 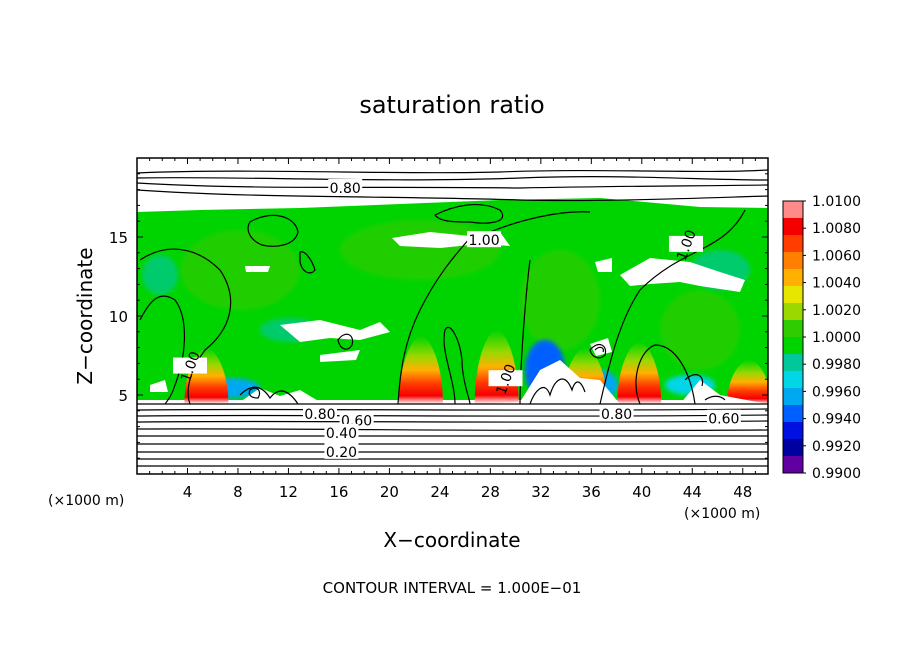 What do you see at coordinates (451, 105) in the screenshot?
I see `chart-title: saturation ratio` at bounding box center [451, 105].